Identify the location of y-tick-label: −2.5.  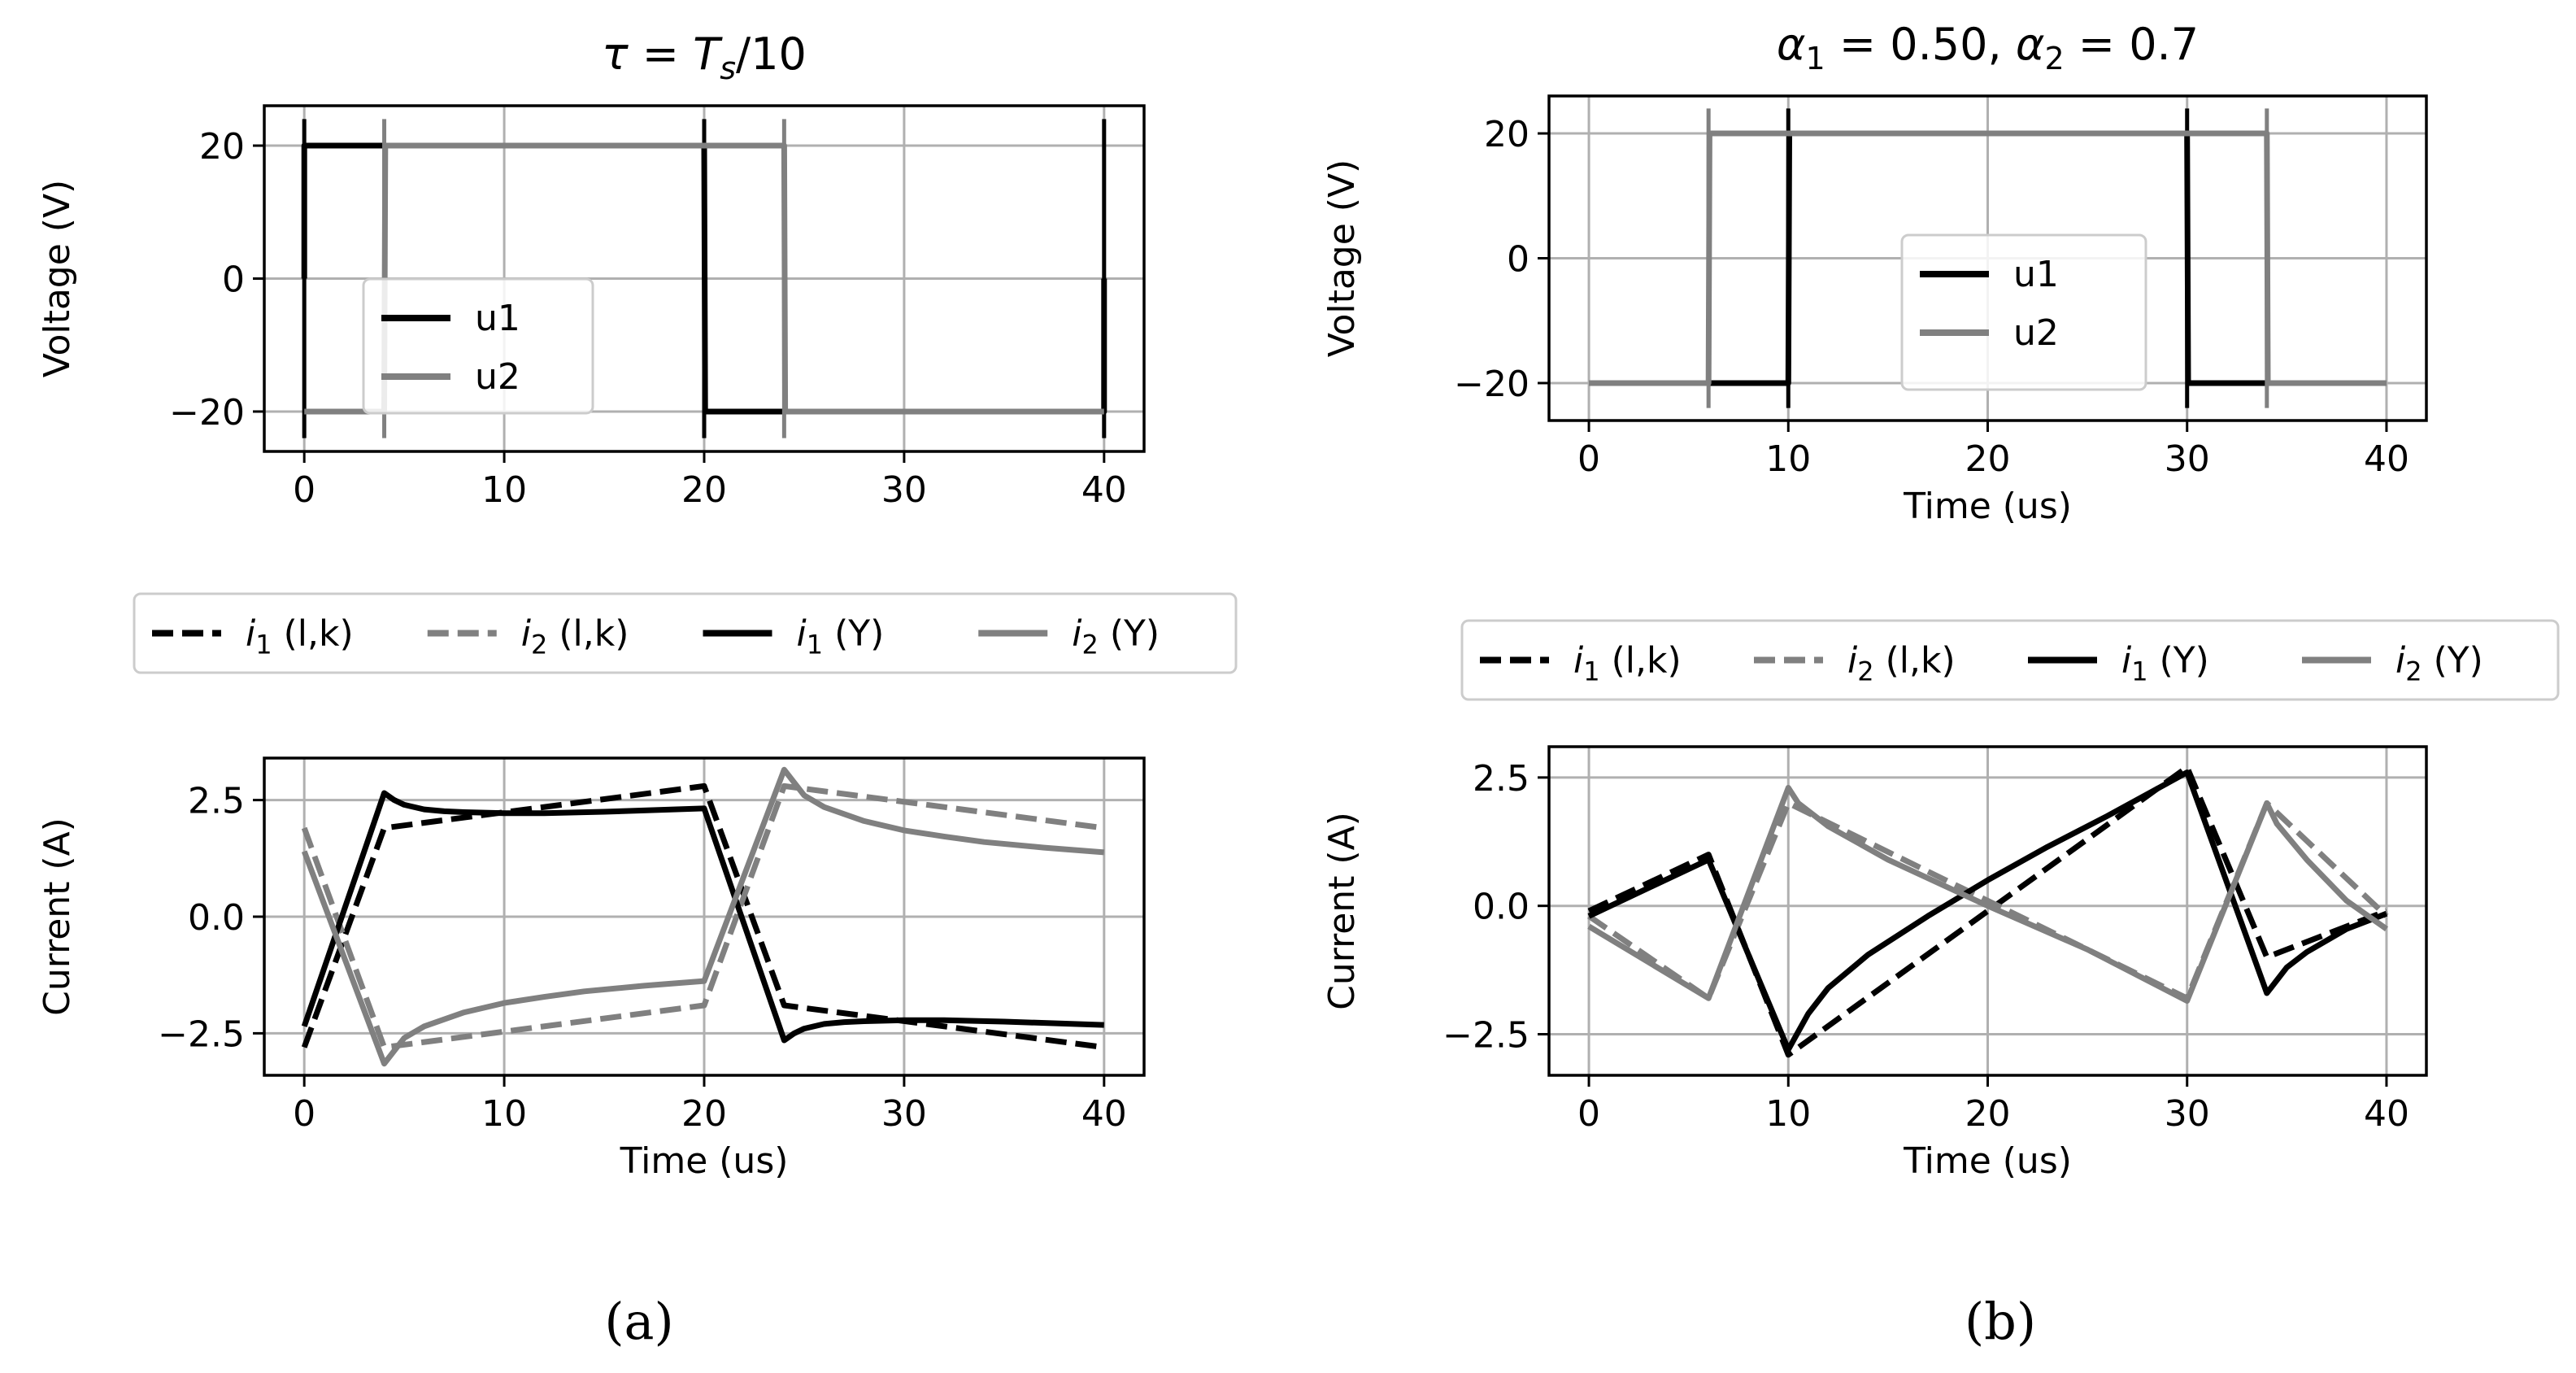
(202, 1034).